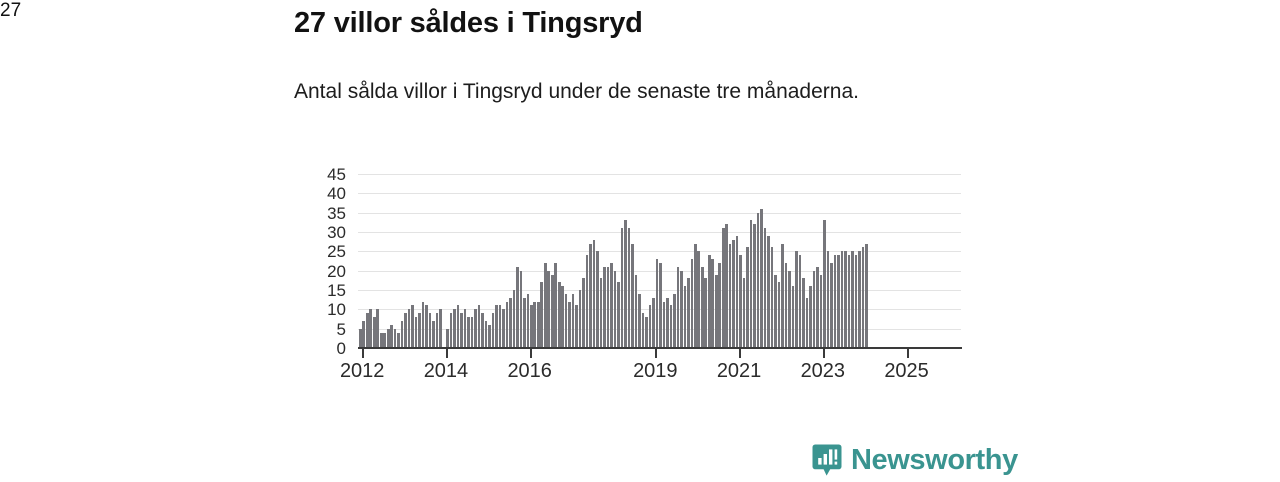  I want to click on gridline, so click(659, 232).